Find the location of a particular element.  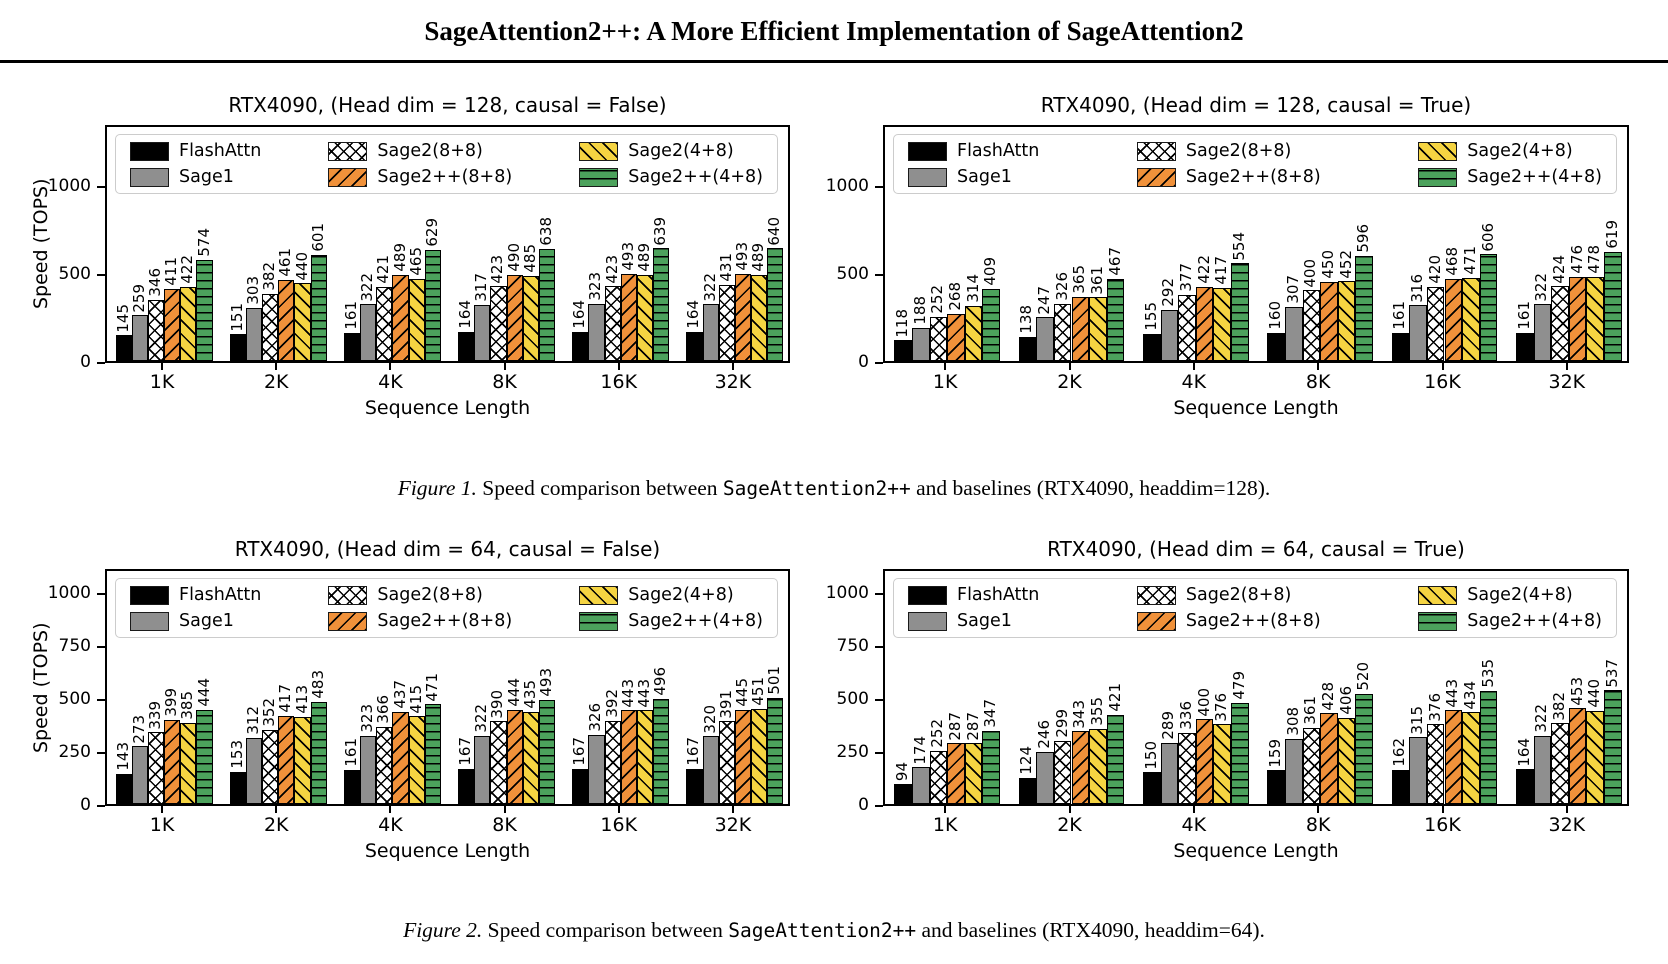

bar-value-label: 629 is located at coordinates (431, 233).